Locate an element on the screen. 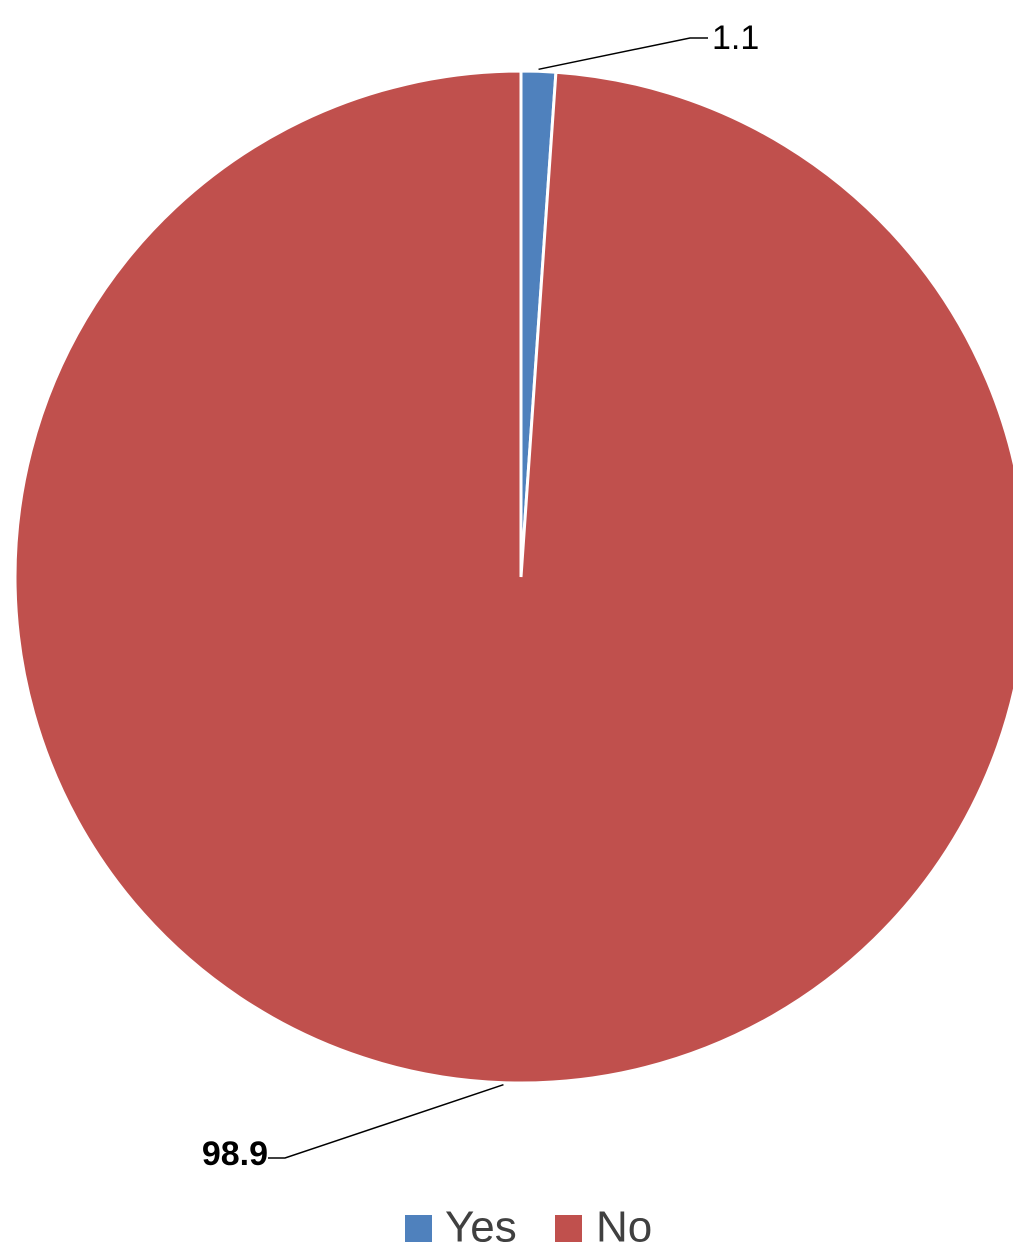  legend: Yes No is located at coordinates (528, 1227).